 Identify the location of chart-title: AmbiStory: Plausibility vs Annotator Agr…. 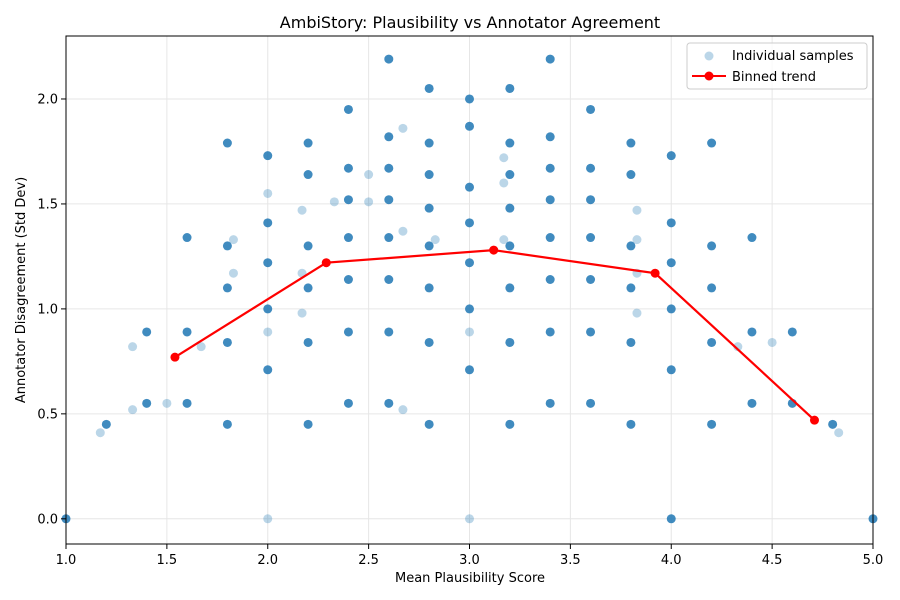
(470, 22).